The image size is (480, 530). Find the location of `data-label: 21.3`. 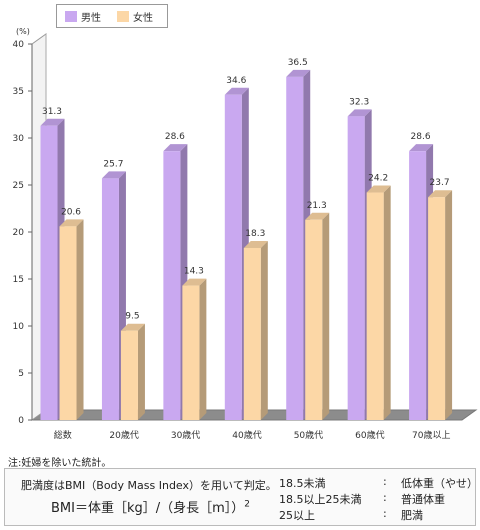

data-label: 21.3 is located at coordinates (317, 206).